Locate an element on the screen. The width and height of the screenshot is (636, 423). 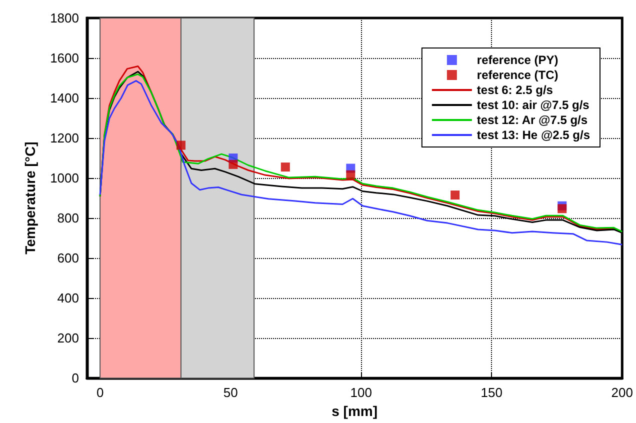
legend-label: test 12: Ar @7.5 g/s is located at coordinates (532, 120).